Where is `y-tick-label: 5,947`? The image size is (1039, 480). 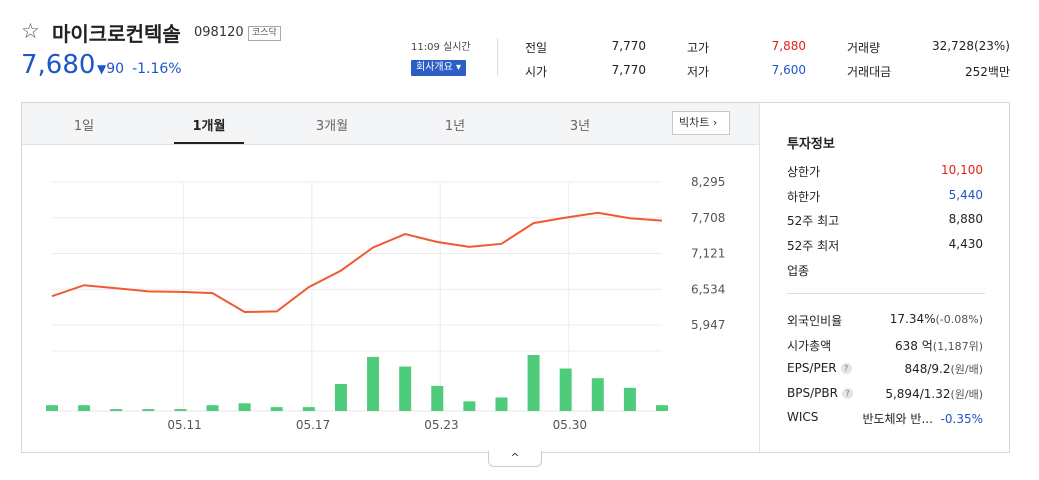 y-tick-label: 5,947 is located at coordinates (708, 325).